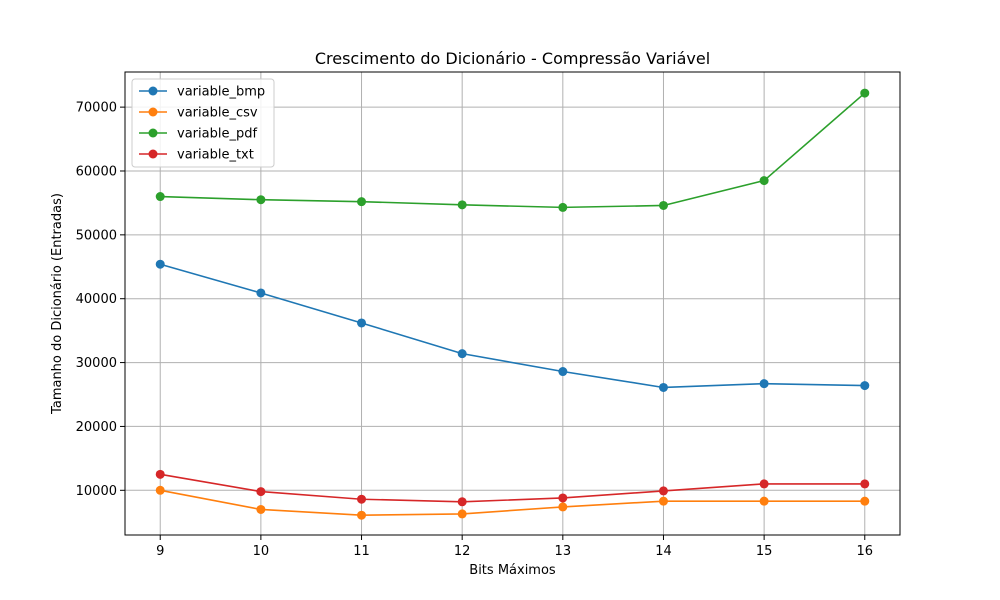 The image size is (1000, 600). What do you see at coordinates (96, 427) in the screenshot?
I see `y-tick-label: 20000` at bounding box center [96, 427].